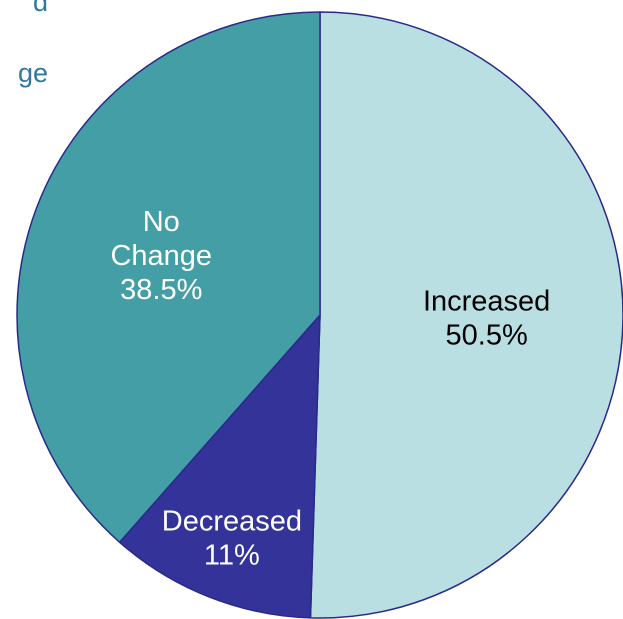 The image size is (623, 619). What do you see at coordinates (486, 302) in the screenshot?
I see `slice-name-increased: Increased` at bounding box center [486, 302].